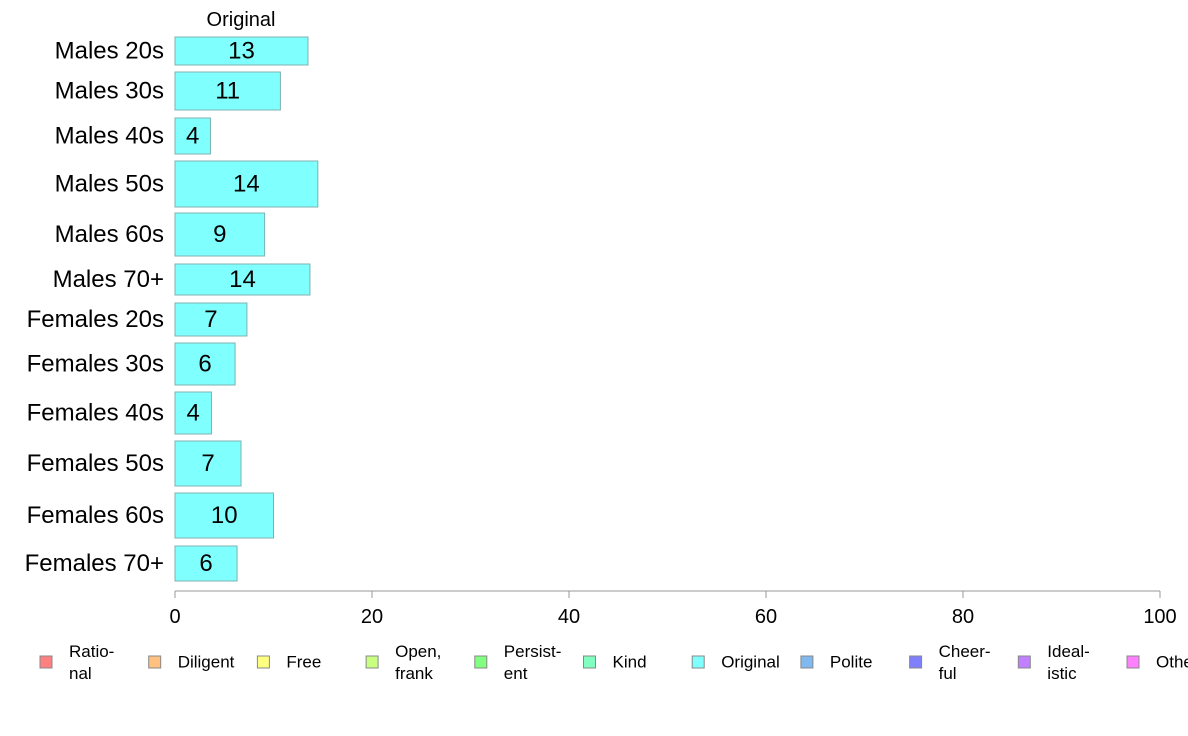  I want to click on bar-value-label: 10, so click(224, 515).